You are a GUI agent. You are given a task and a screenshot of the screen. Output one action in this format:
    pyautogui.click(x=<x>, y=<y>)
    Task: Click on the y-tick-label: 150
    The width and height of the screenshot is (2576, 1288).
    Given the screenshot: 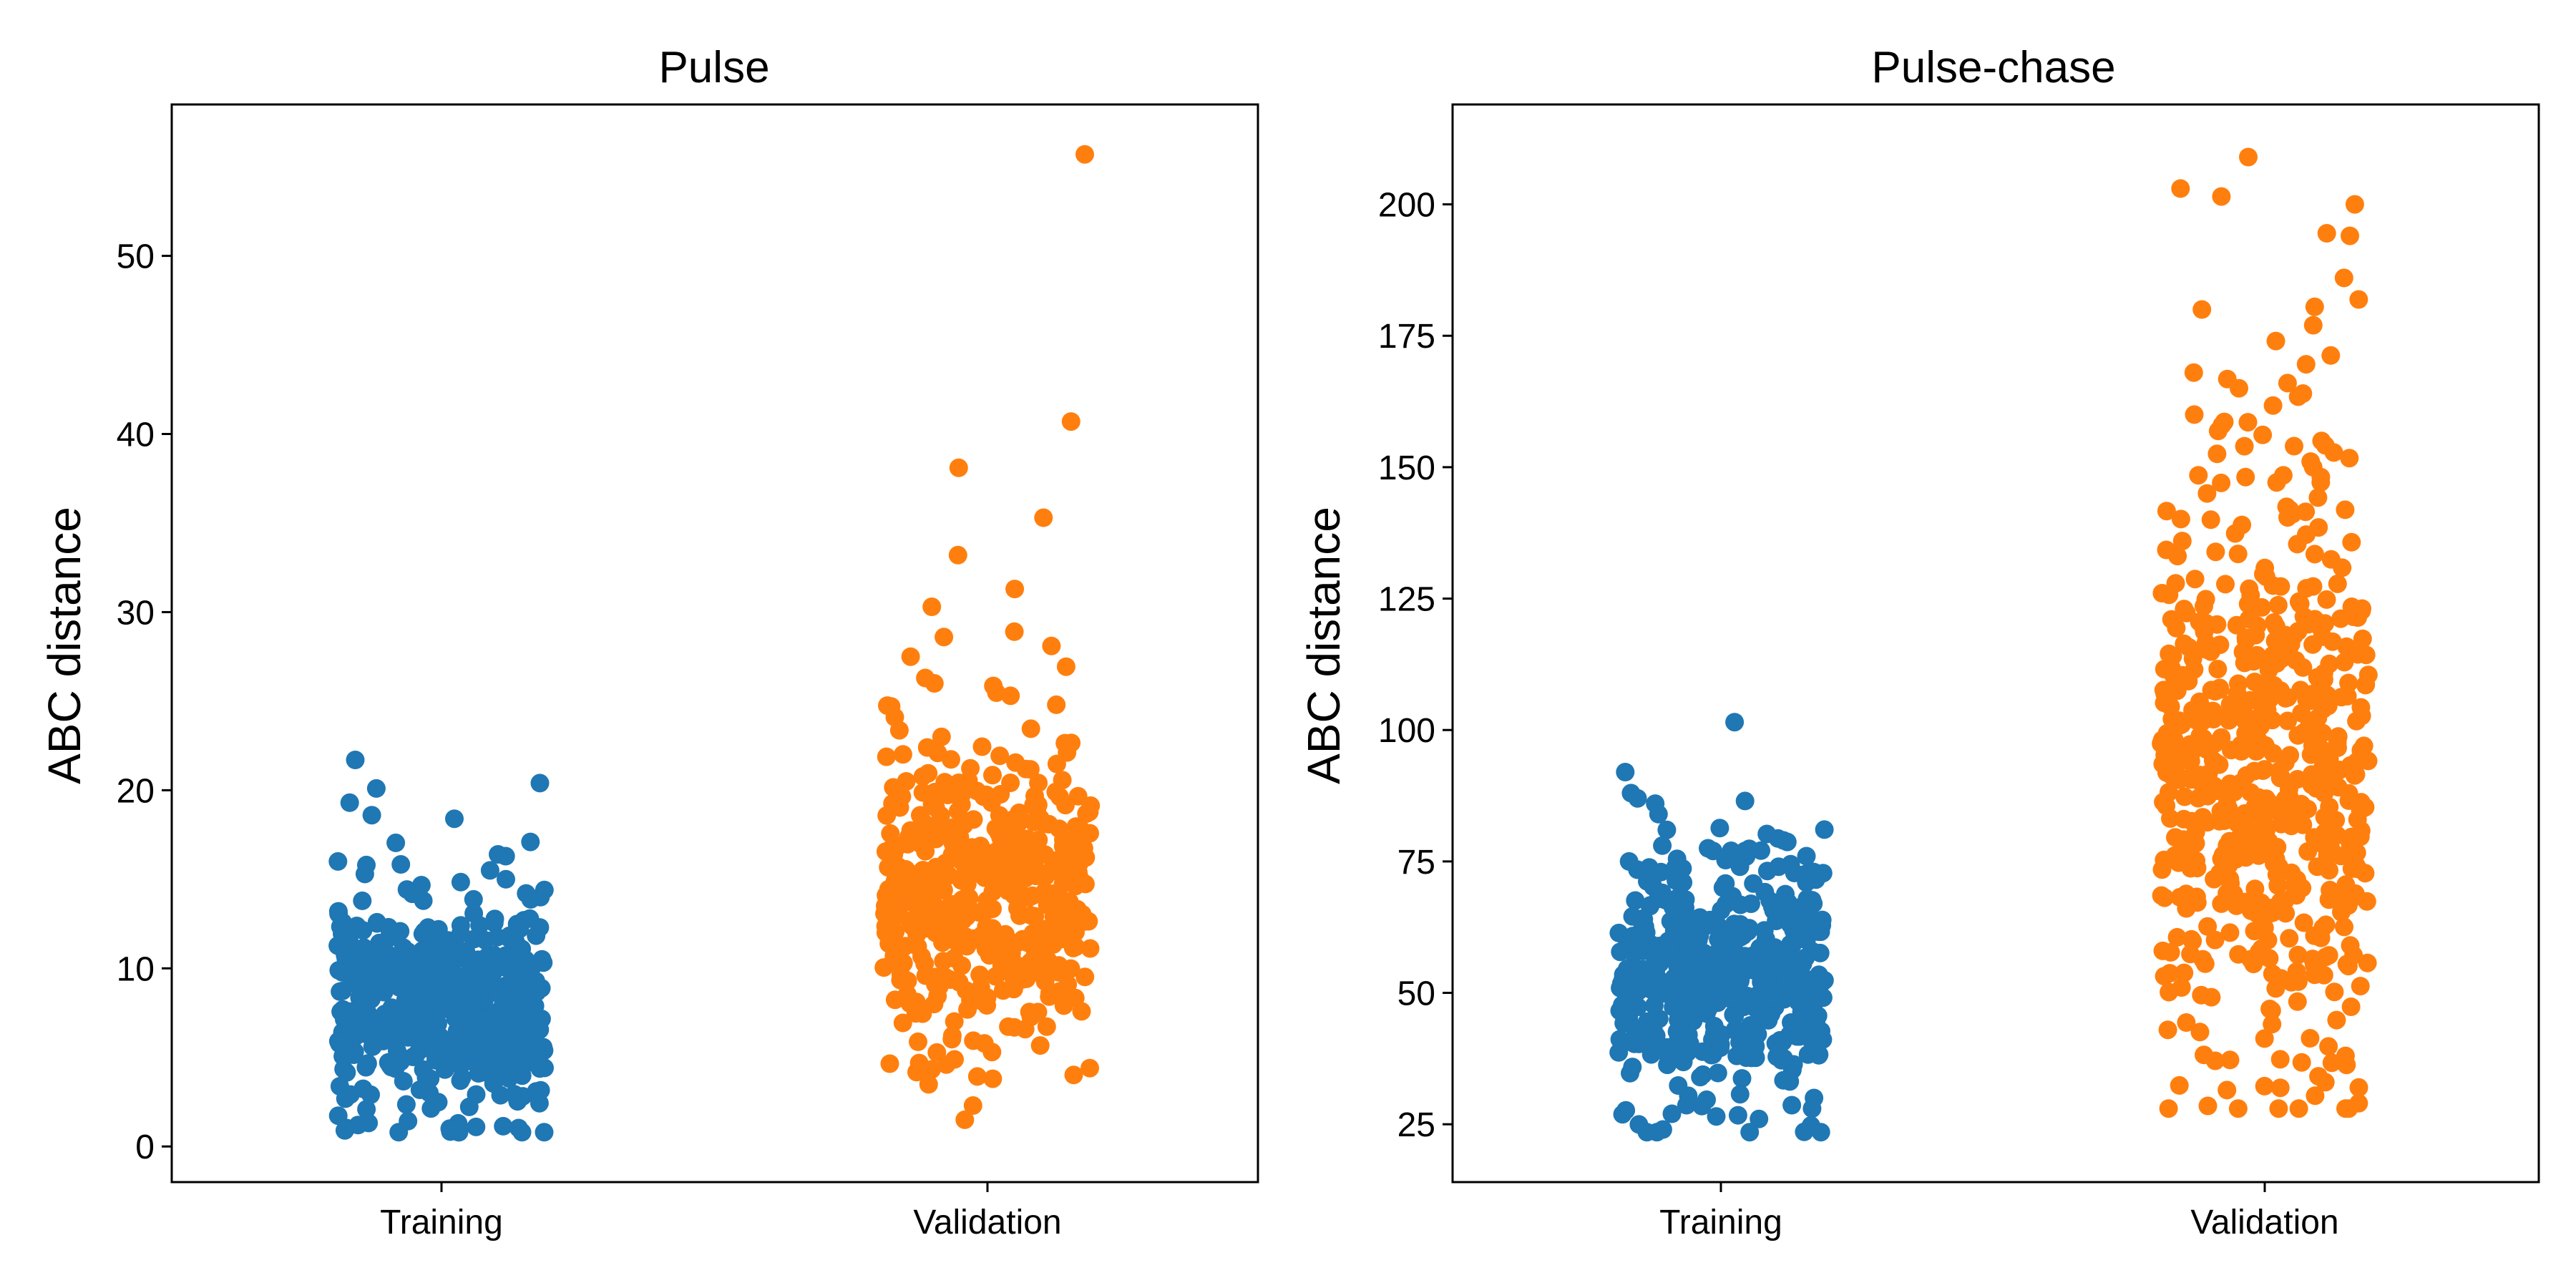 What is the action you would take?
    pyautogui.click(x=1406, y=468)
    